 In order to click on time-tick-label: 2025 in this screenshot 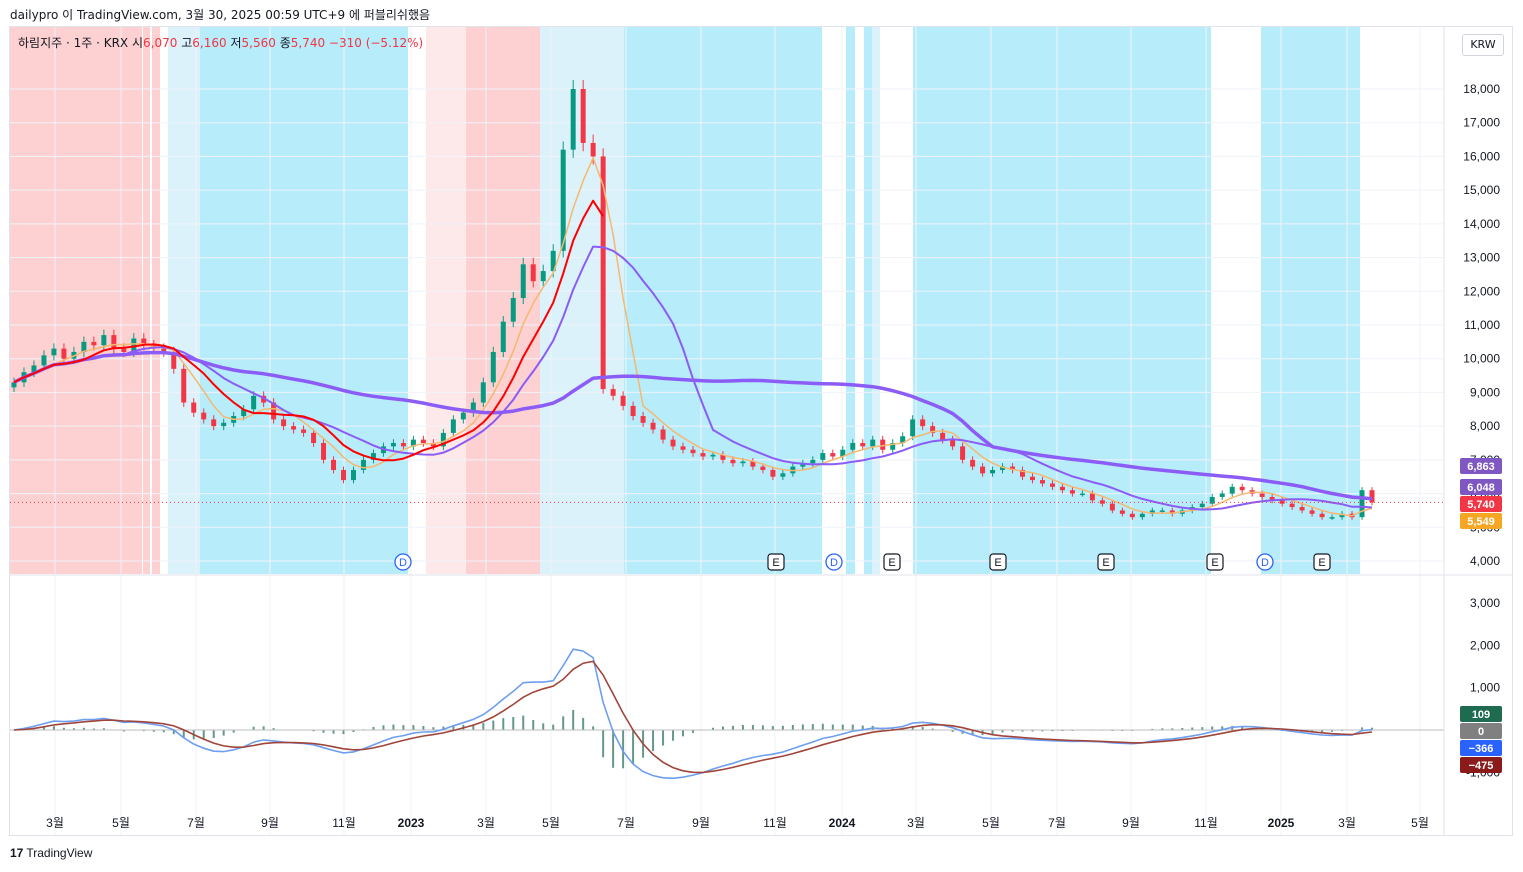, I will do `click(1281, 823)`.